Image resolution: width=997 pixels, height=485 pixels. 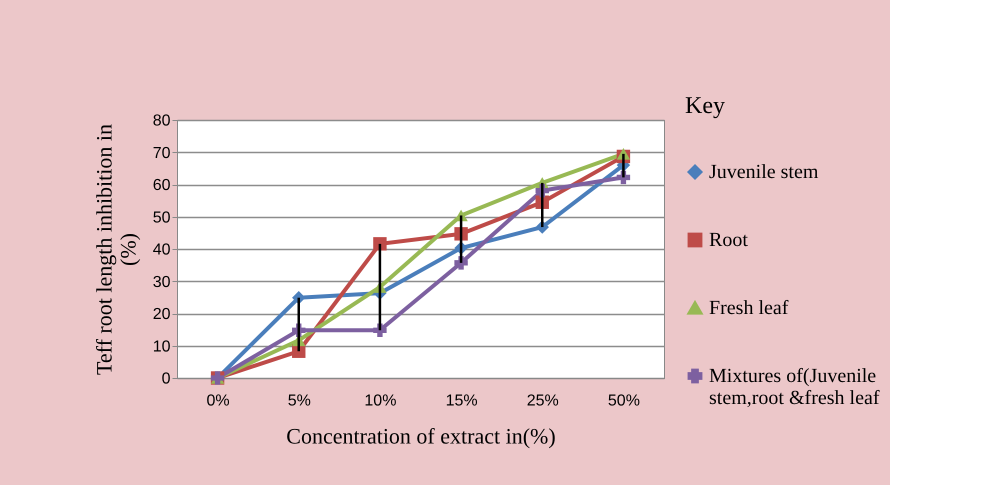 I want to click on legend-label: Root, so click(x=728, y=240).